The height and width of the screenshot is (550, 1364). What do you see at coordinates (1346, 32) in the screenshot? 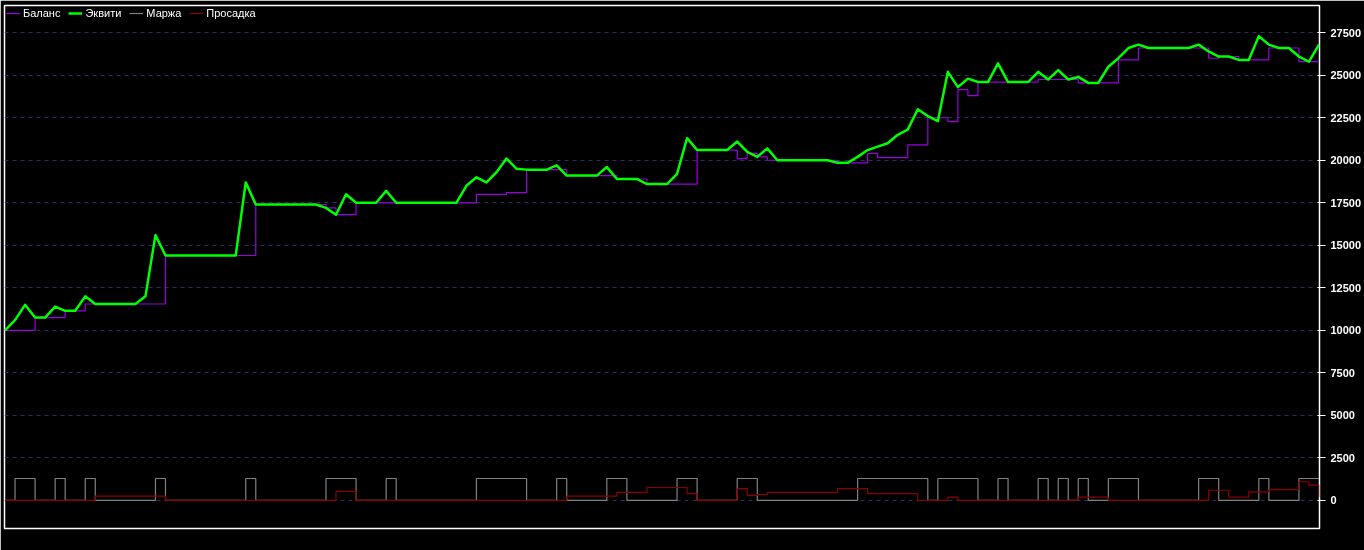
I see `y-tick-label: 27500` at bounding box center [1346, 32].